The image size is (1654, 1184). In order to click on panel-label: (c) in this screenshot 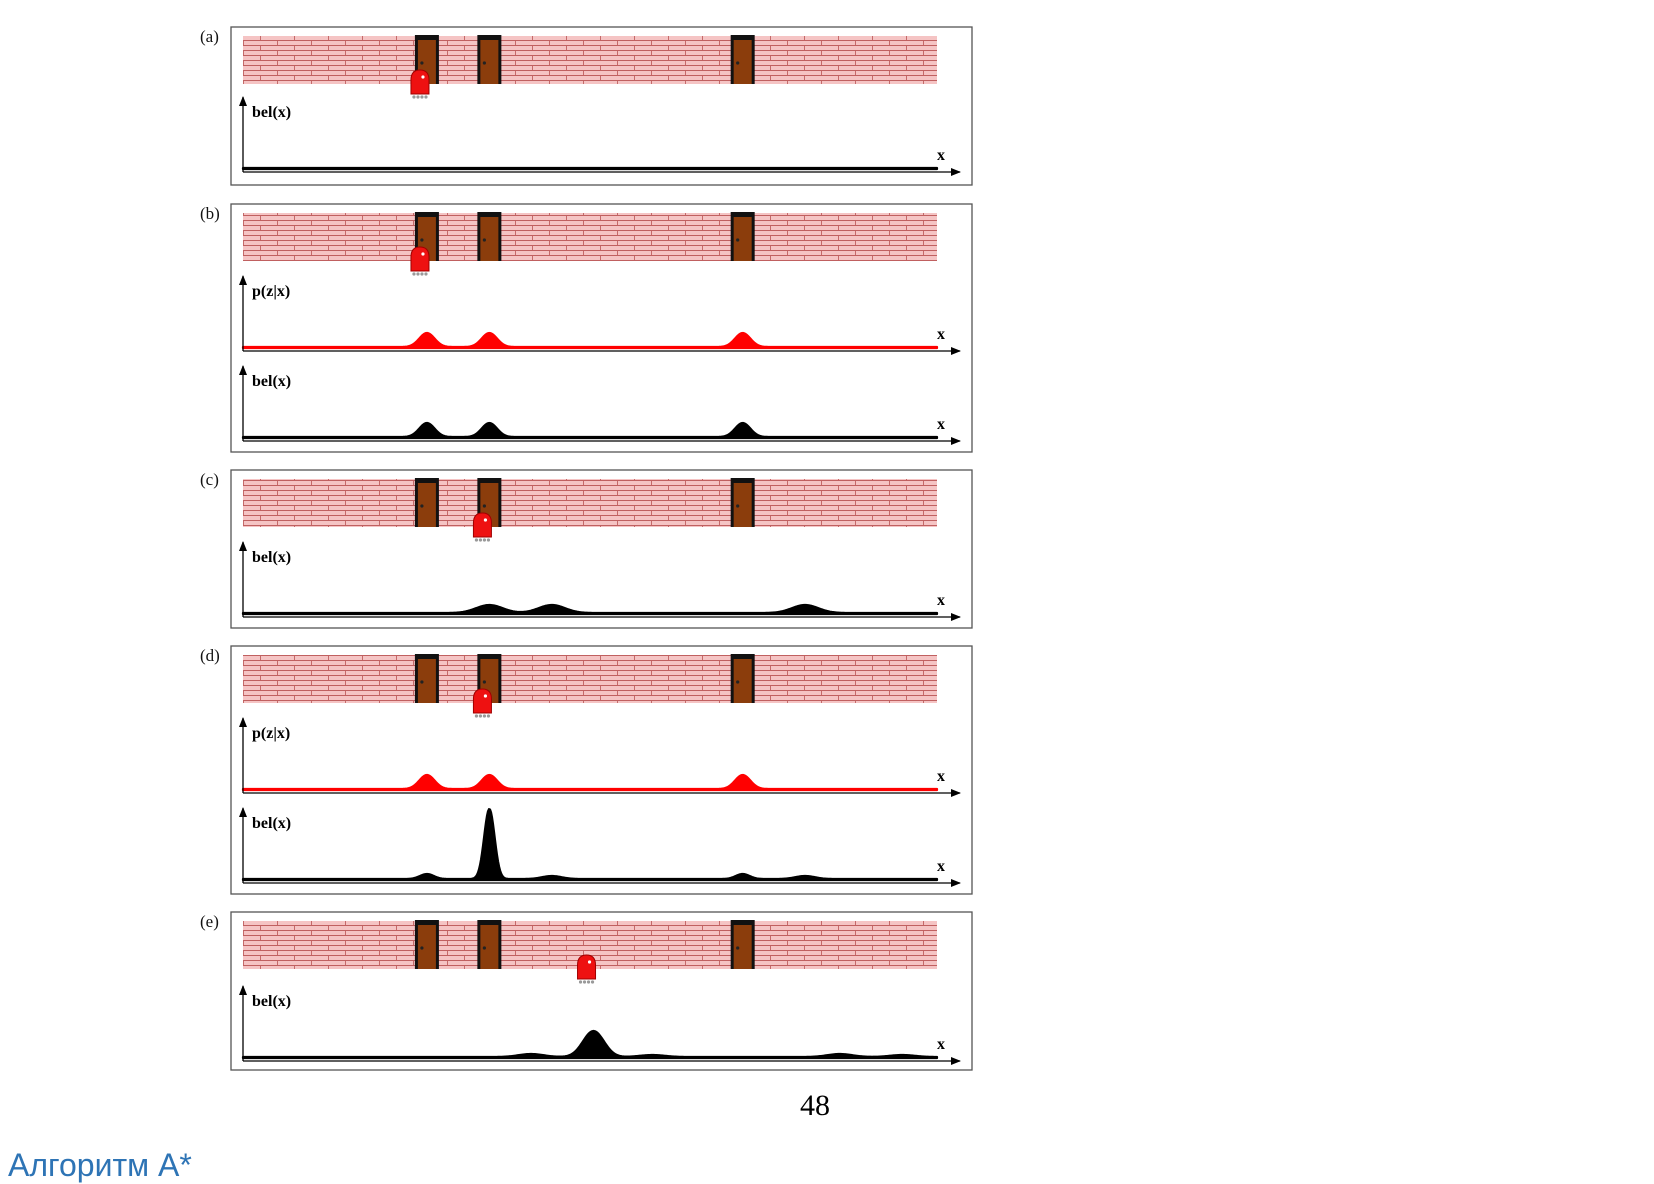, I will do `click(209, 479)`.